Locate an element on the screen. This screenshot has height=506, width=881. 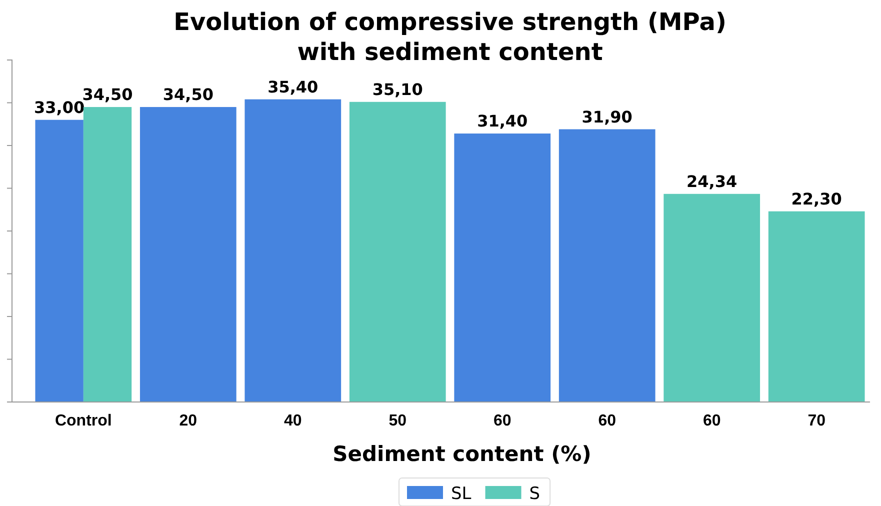
data-label: 22,30 is located at coordinates (816, 198).